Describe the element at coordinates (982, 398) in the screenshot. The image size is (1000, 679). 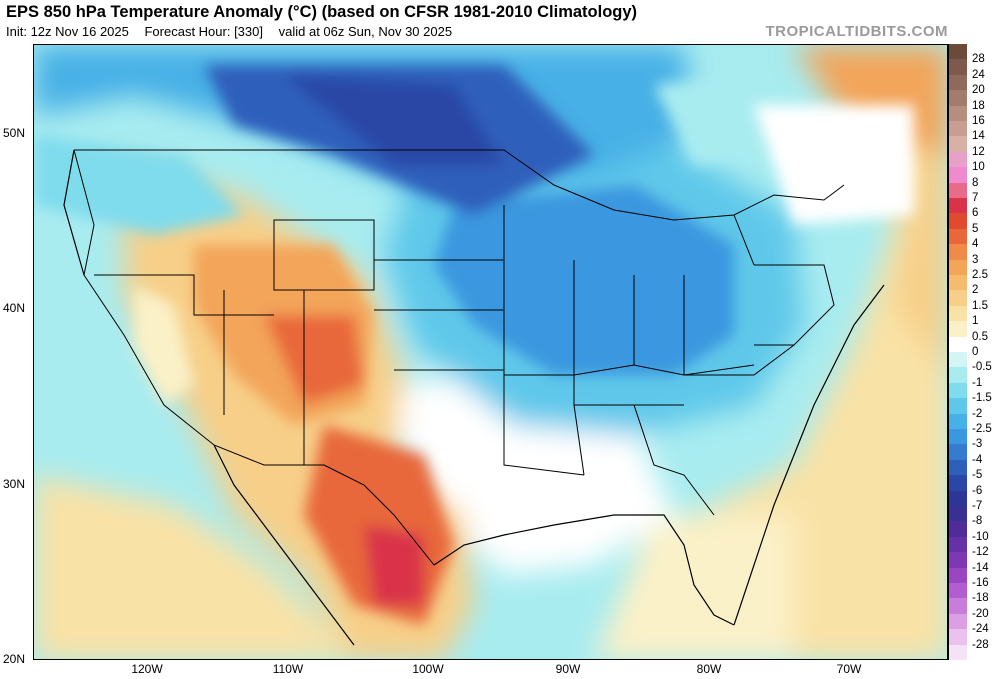
I see `colorbar-label: -1.5` at that location.